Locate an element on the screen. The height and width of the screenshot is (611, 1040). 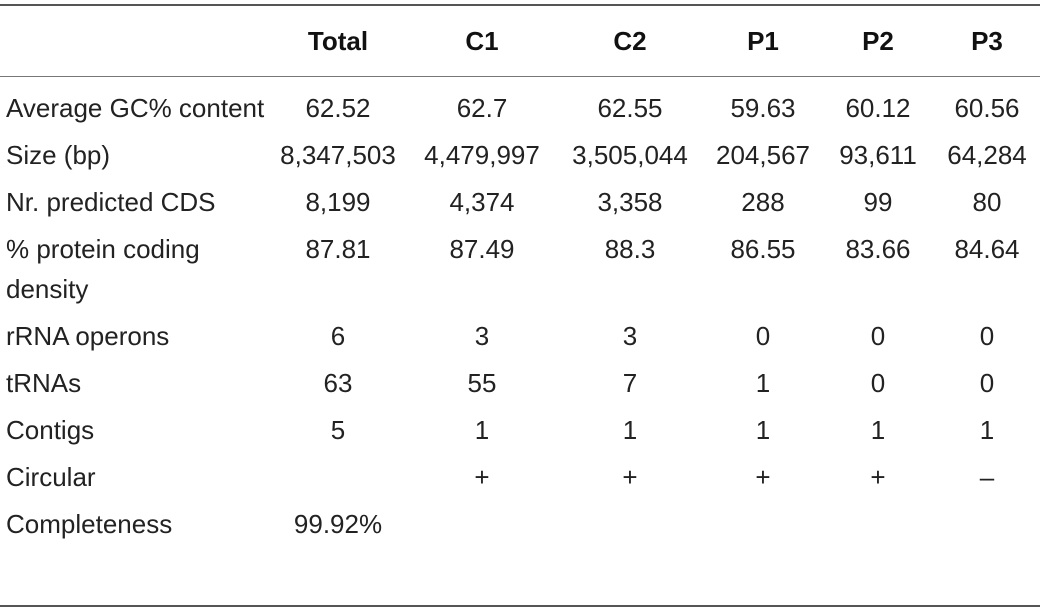
table-cell: 4,479,997 is located at coordinates (482, 155).